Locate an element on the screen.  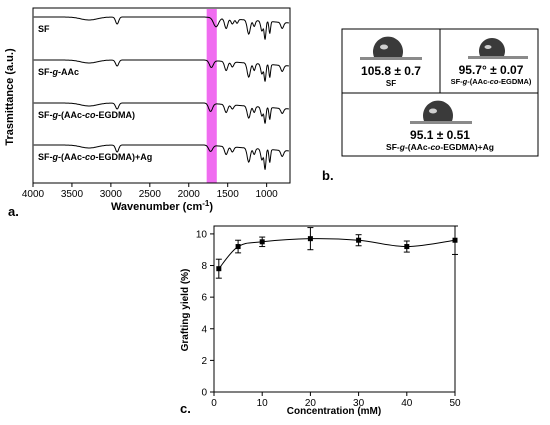
grafting-y-axis-label: Grafting yield (%) is located at coordinates (185, 310).